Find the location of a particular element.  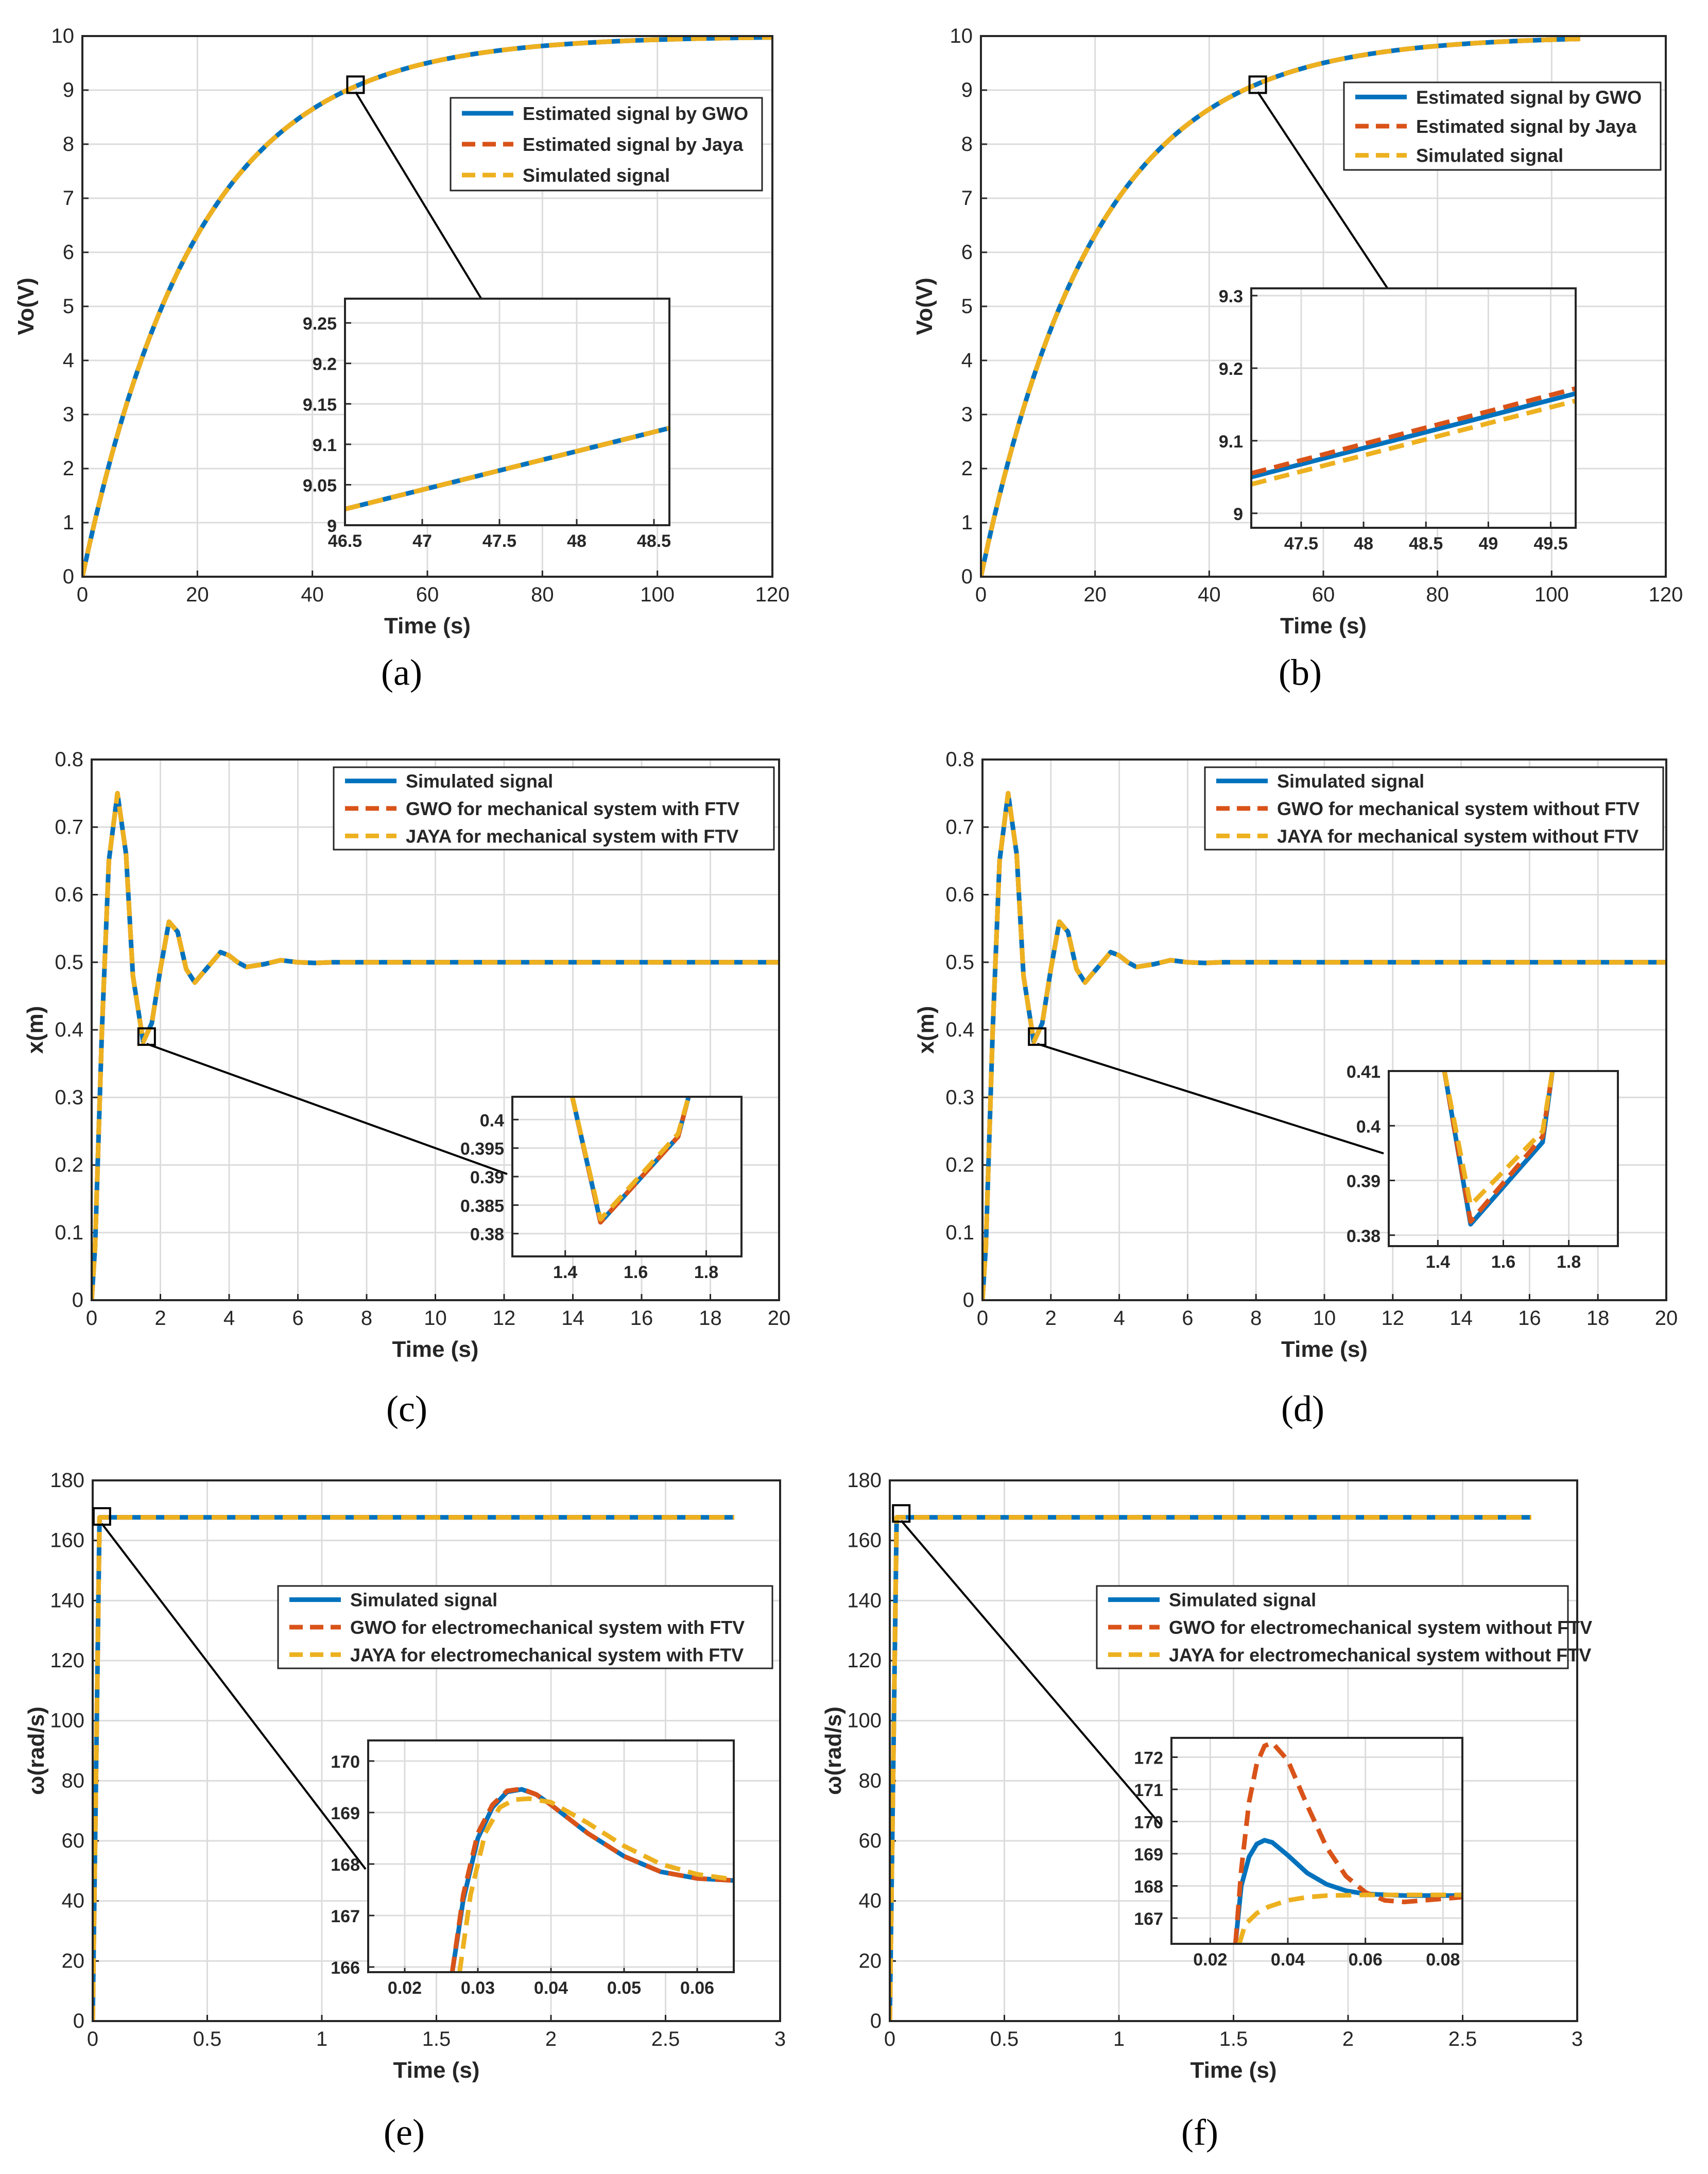

inset-plot: 1.4 1.6 1.8 0.38 0.39 0.4 0.41 is located at coordinates (1483, 1167).